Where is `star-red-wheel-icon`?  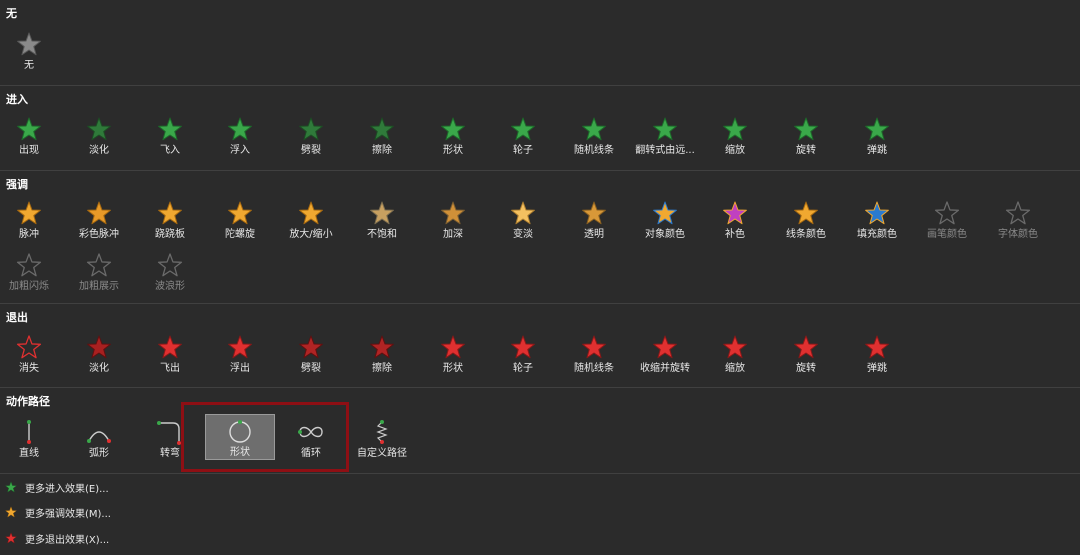
star-red-wheel-icon is located at coordinates (523, 347).